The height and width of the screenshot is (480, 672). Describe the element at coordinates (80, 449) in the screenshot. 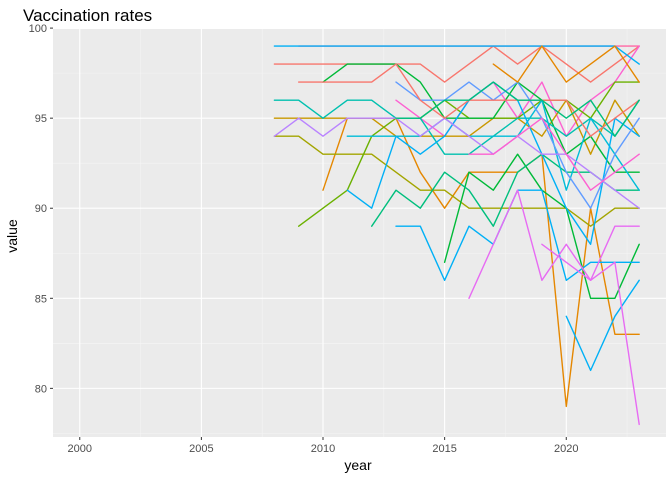

I see `x-tick-label: 2000` at that location.